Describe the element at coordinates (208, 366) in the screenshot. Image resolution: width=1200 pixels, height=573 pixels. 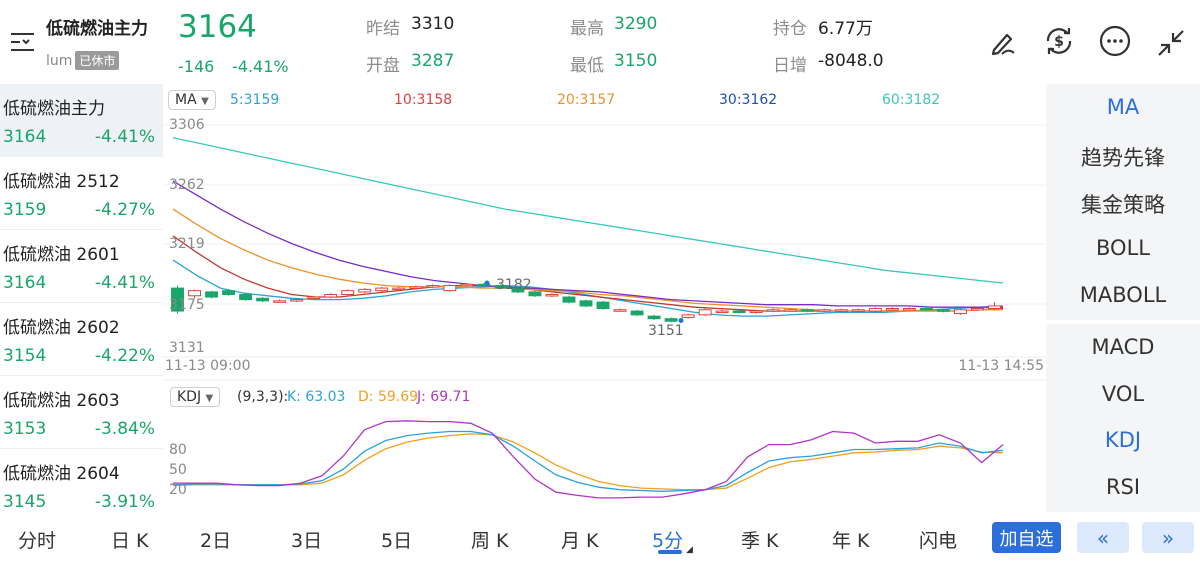
I see `time-start-label: 11-13 09:00` at that location.